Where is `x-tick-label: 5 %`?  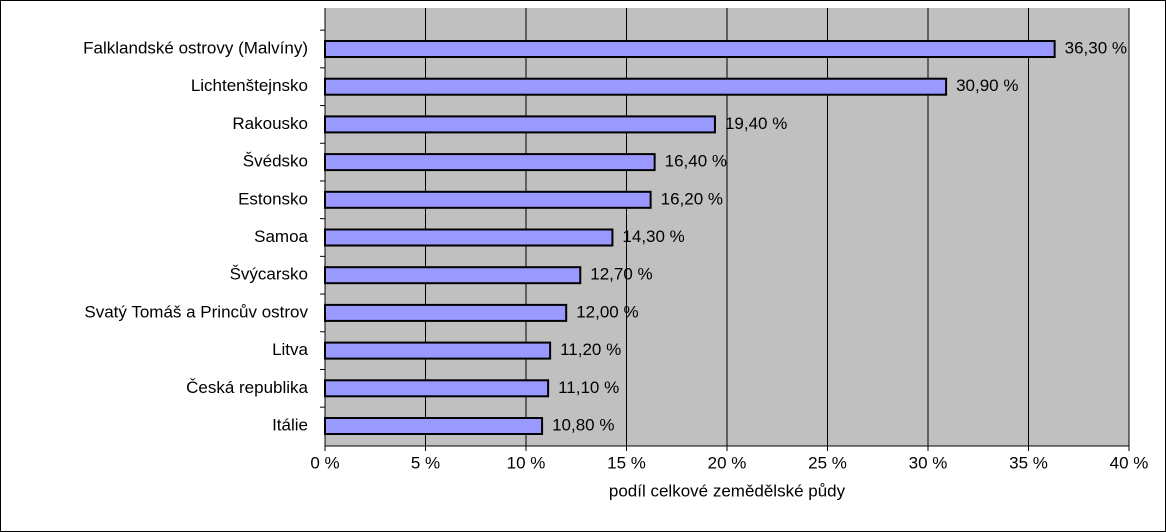 x-tick-label: 5 % is located at coordinates (425, 462).